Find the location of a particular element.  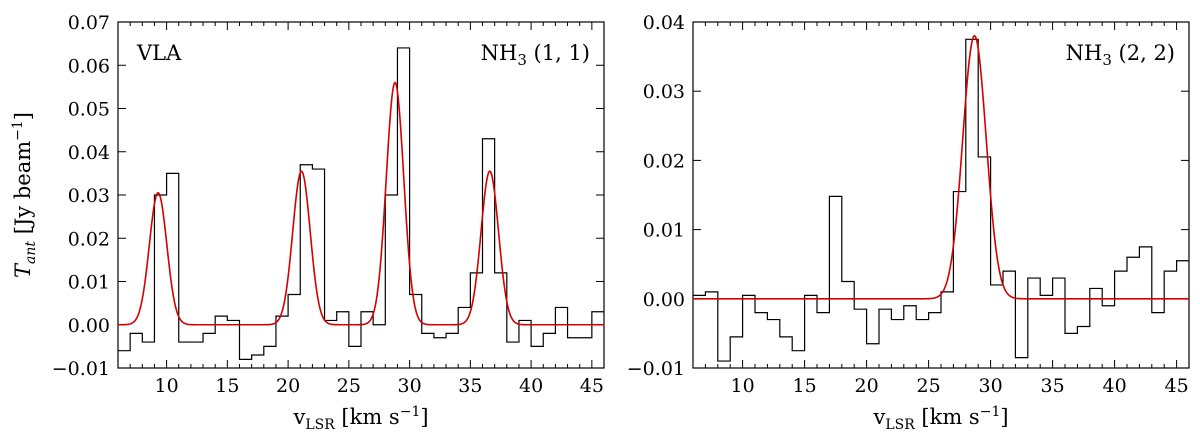

y-tick-label: 0.05 is located at coordinates (89, 110).